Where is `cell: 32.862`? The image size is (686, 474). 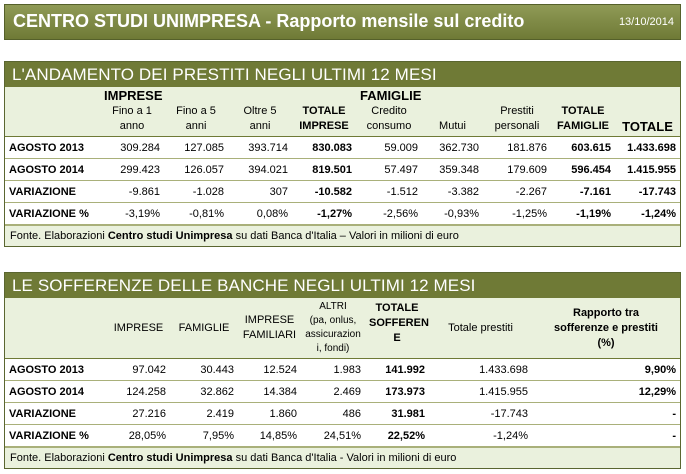
cell: 32.862 is located at coordinates (204, 391).